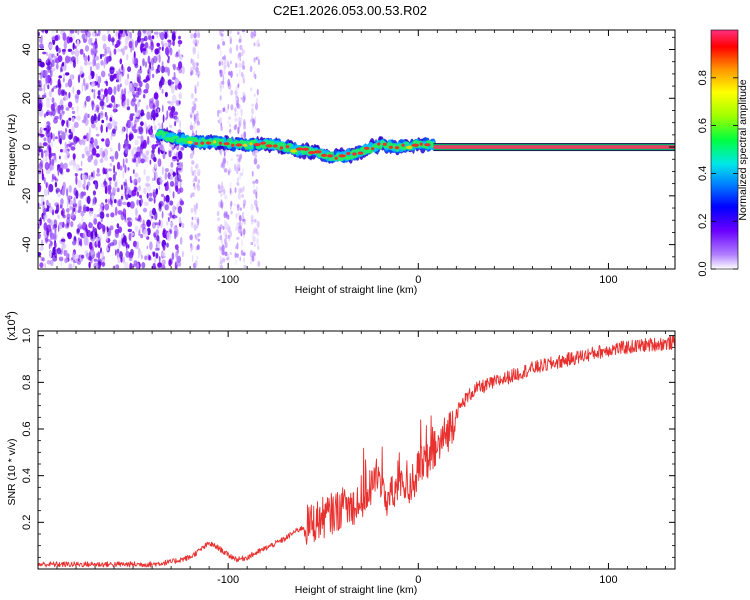  I want to click on carrier-peak, so click(226, 144).